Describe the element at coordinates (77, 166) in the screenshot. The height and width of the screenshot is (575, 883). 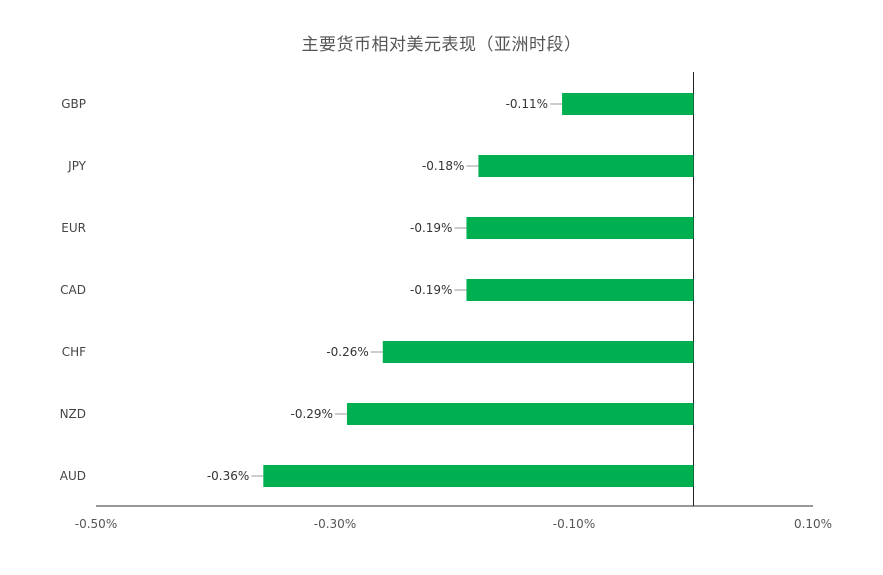
I see `category-label: JPY` at that location.